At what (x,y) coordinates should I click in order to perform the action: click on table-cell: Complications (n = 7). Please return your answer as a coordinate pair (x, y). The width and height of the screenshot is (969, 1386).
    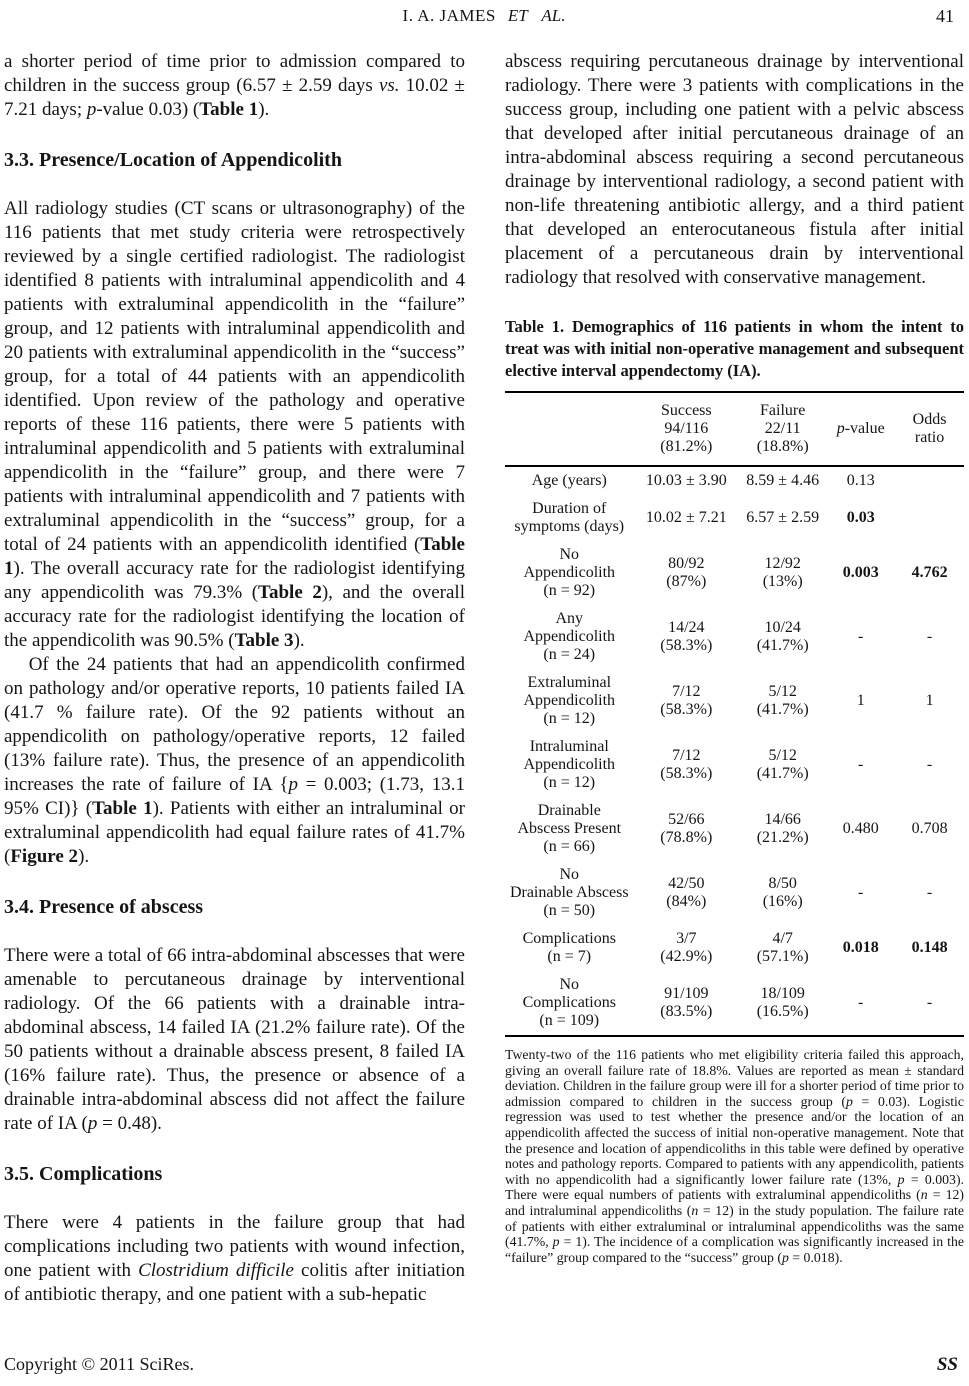
    Looking at the image, I should click on (569, 947).